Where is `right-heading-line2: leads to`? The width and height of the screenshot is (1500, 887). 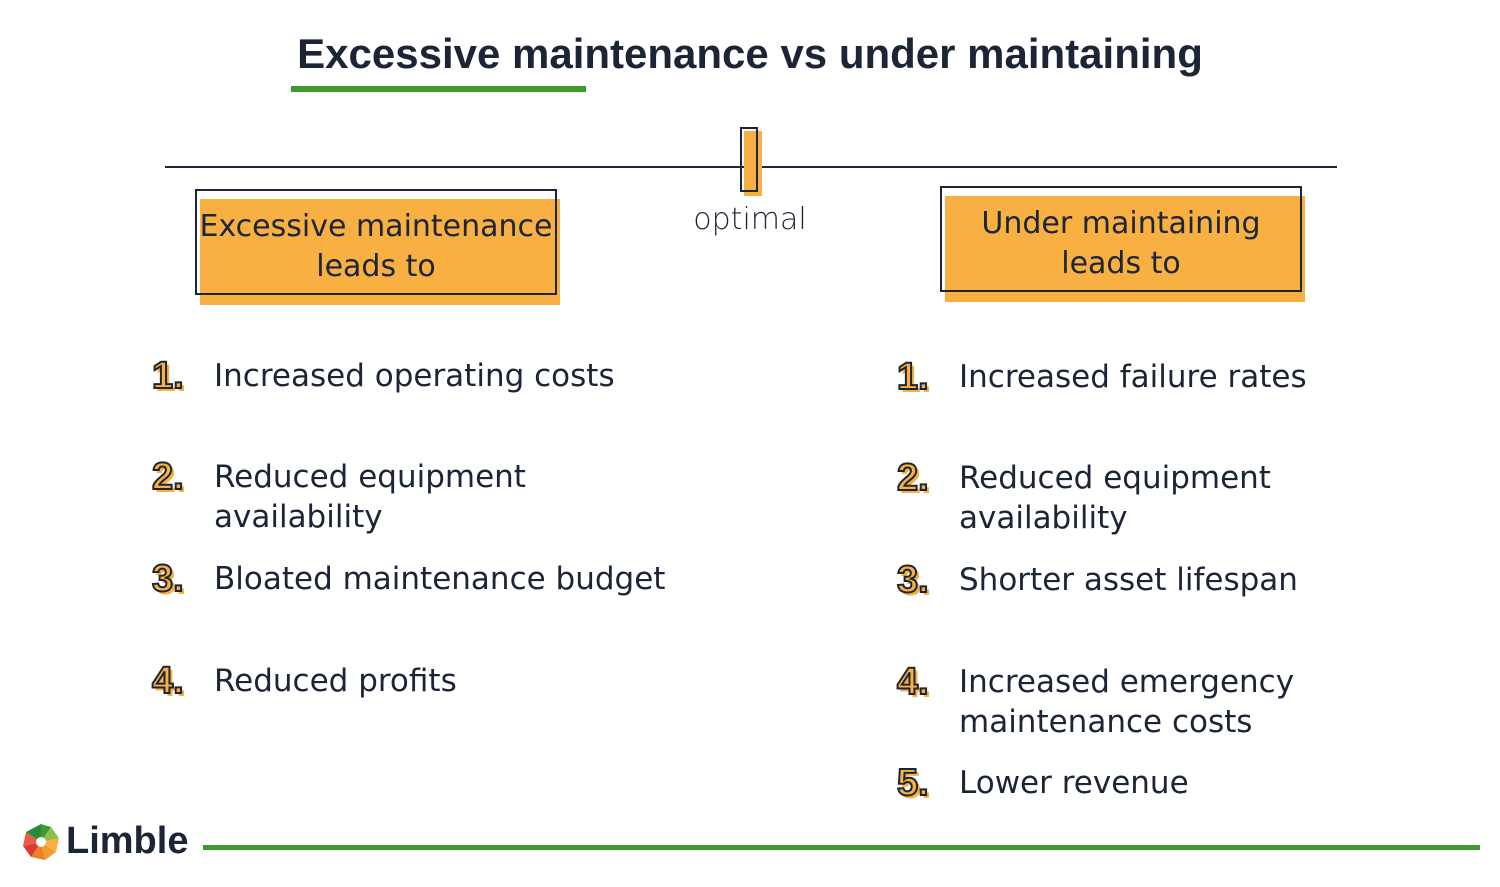
right-heading-line2: leads to is located at coordinates (1121, 263).